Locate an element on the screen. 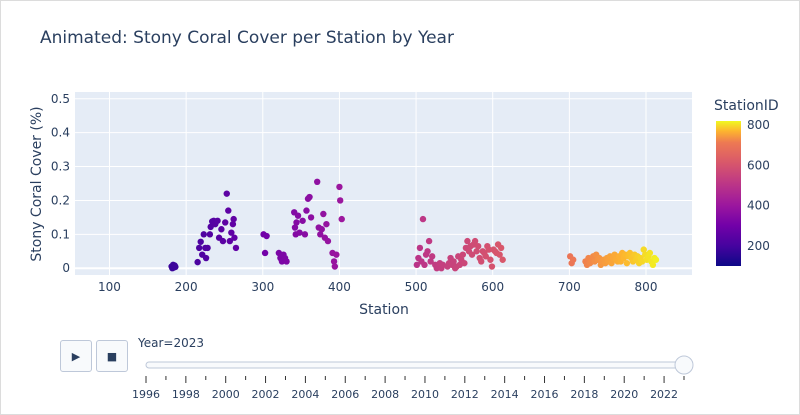  x-tick-label: 400 is located at coordinates (339, 287).